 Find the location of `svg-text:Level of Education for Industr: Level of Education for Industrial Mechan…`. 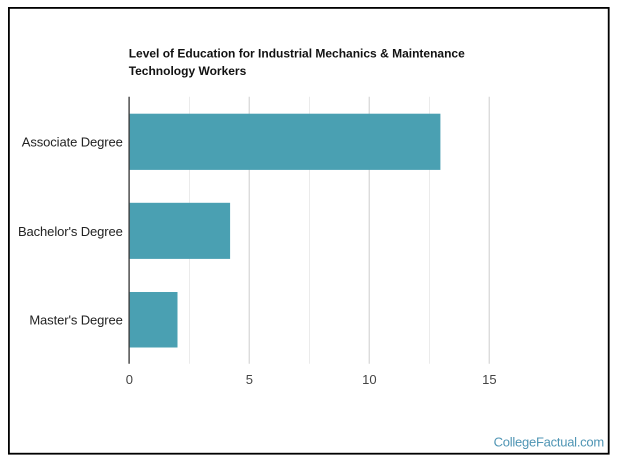

svg-text:Level of Education for Industr: Level of Education for Industrial Mechan… is located at coordinates (297, 54).